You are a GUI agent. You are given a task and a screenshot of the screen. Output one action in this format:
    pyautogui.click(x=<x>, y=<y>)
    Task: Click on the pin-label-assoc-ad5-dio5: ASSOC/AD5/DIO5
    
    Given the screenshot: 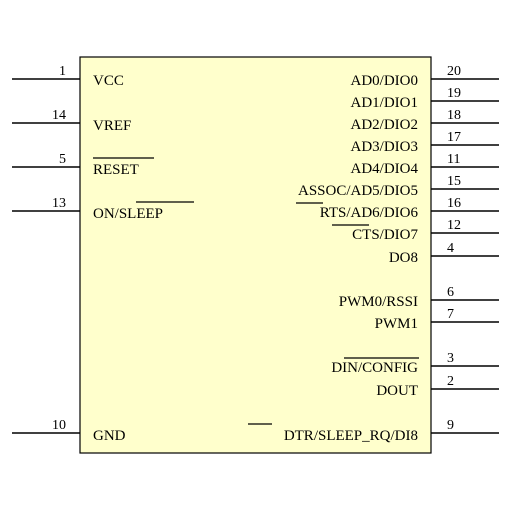 What is the action you would take?
    pyautogui.click(x=358, y=191)
    